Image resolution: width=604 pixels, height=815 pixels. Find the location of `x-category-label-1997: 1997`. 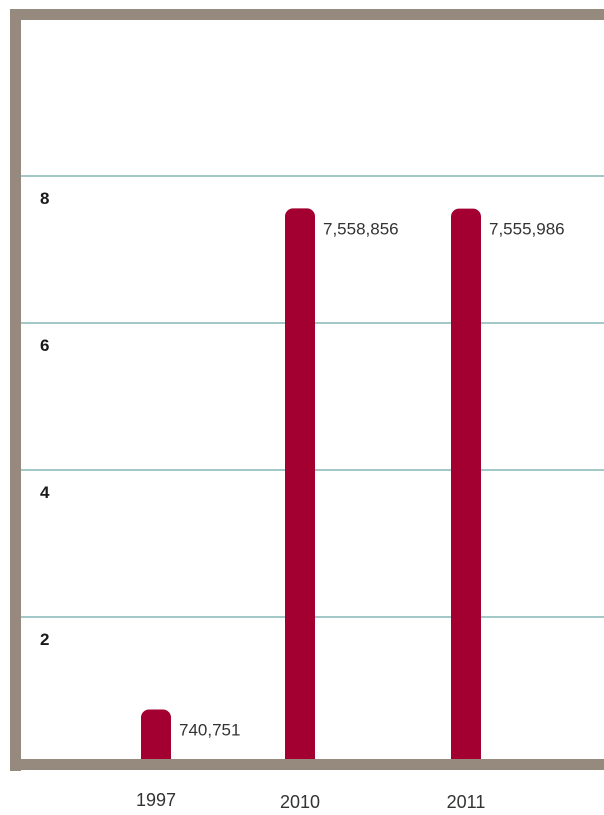

x-category-label-1997: 1997 is located at coordinates (156, 800).